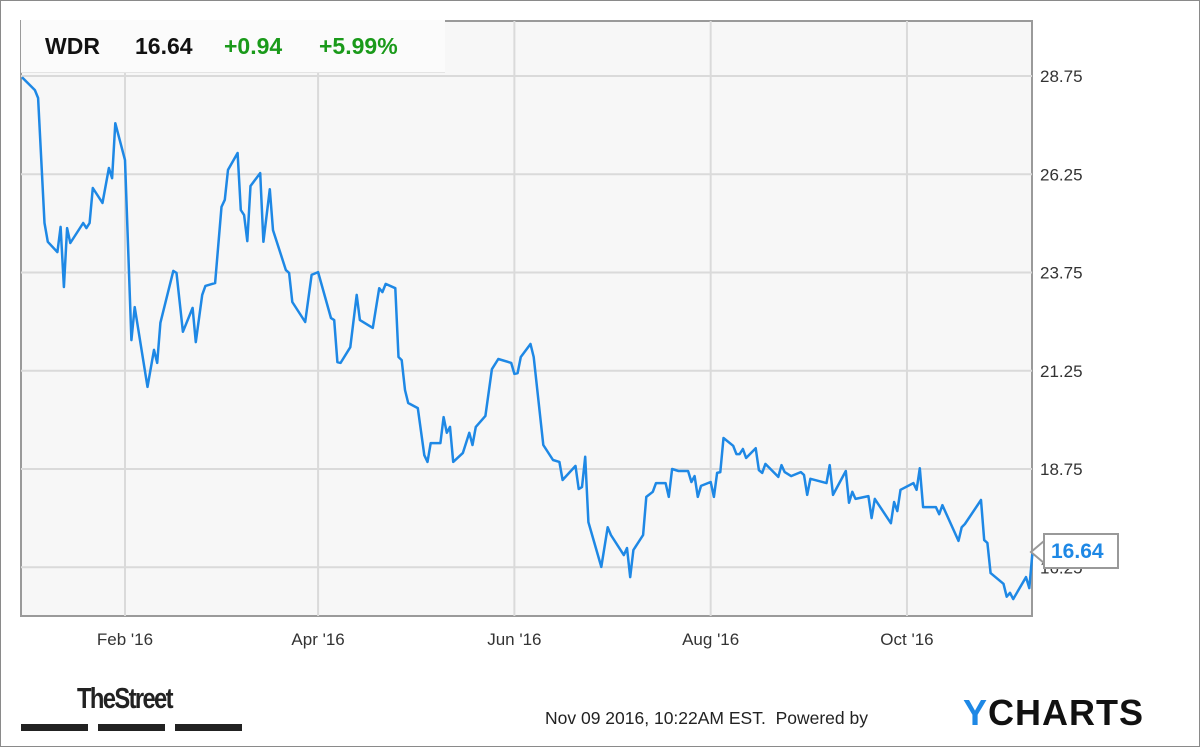  Describe the element at coordinates (1061, 371) in the screenshot. I see `y-tick-label: 21.25` at that location.